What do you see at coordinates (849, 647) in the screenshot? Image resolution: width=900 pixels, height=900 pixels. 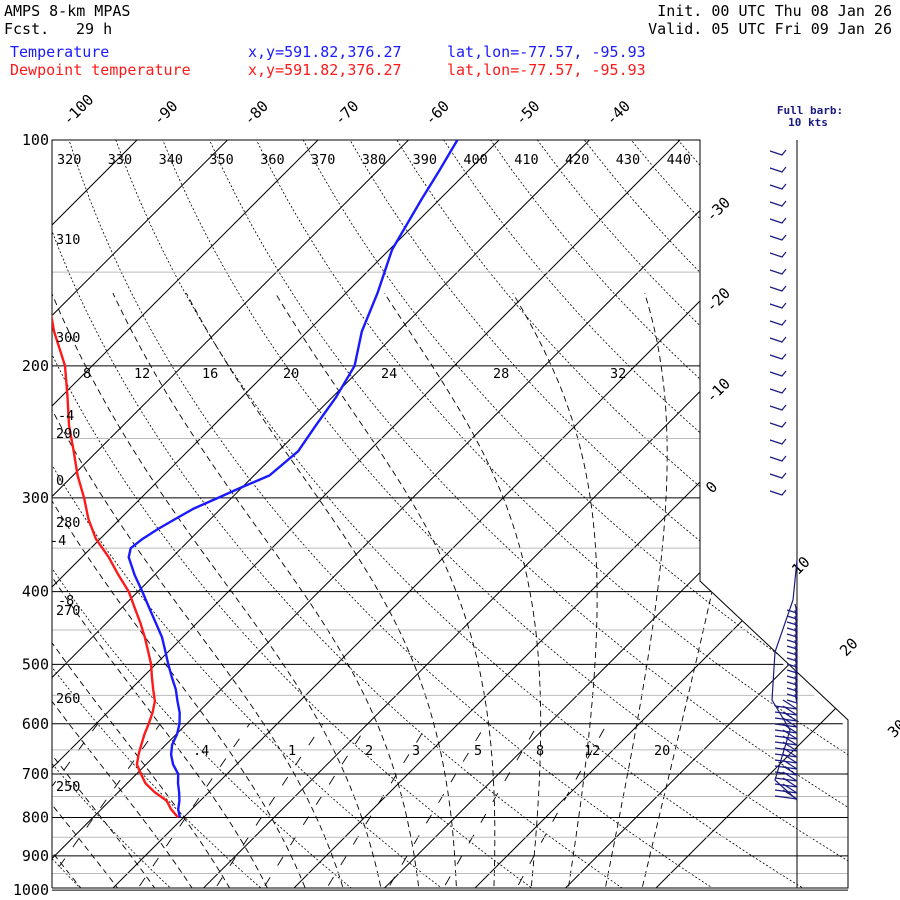 I see `isotherm-label: 20` at bounding box center [849, 647].